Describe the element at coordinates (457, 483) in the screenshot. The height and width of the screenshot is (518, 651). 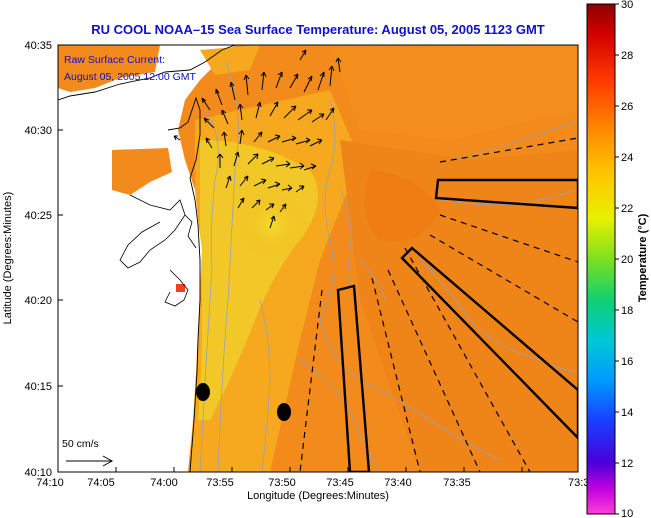
I see `x-tick-label: 73:35` at that location.